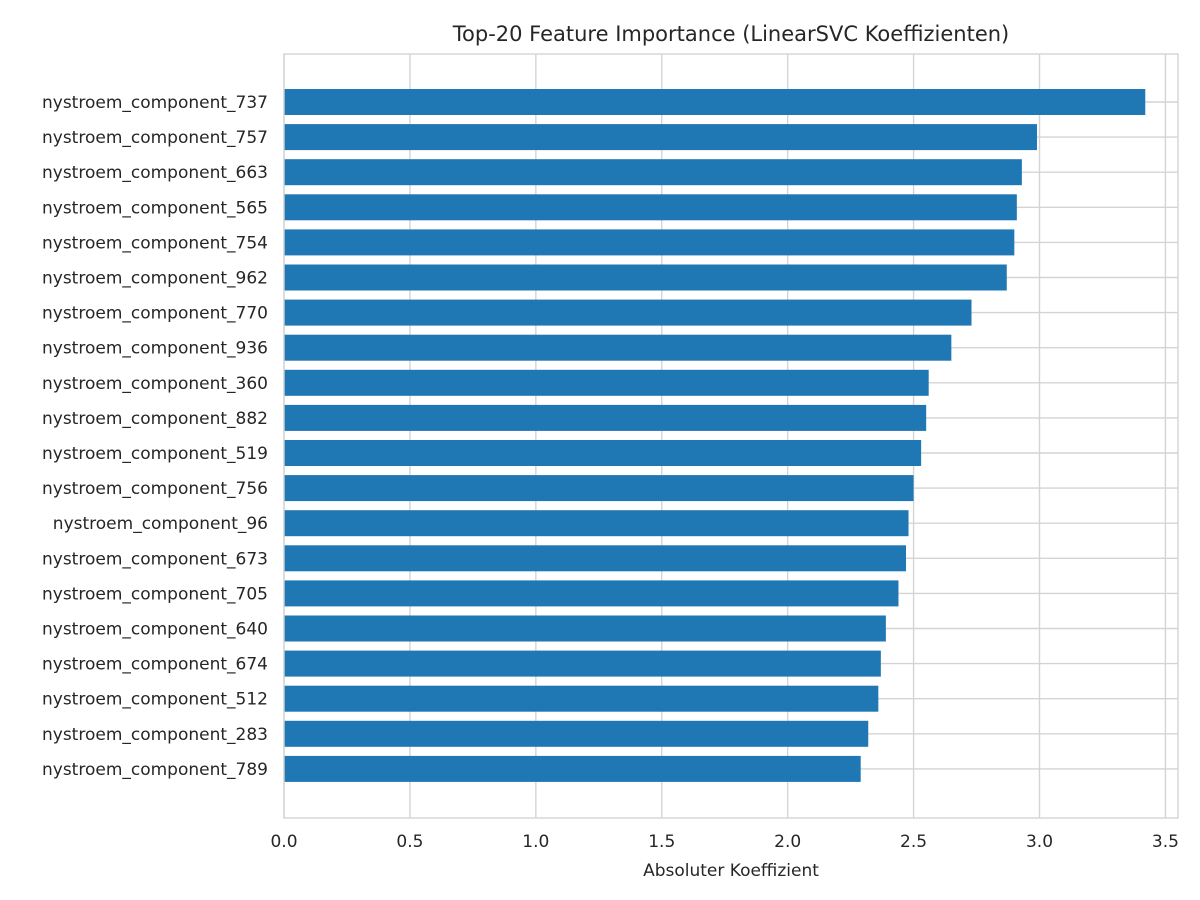  What do you see at coordinates (155, 208) in the screenshot?
I see `y-tick-label: nystroem_component_565` at bounding box center [155, 208].